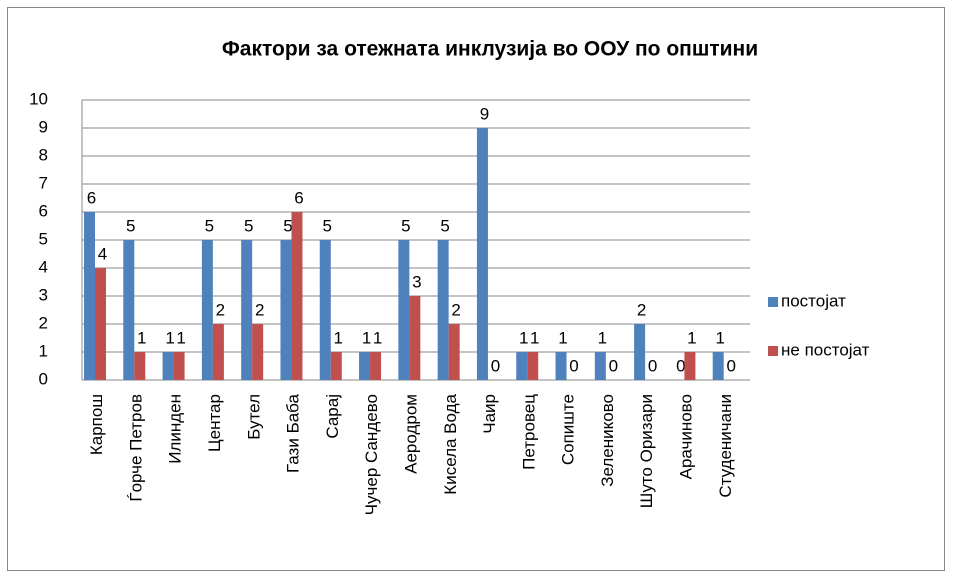 Image resolution: width=953 pixels, height=584 pixels. What do you see at coordinates (43, 350) in the screenshot?
I see `y-tick-label: 1` at bounding box center [43, 350].